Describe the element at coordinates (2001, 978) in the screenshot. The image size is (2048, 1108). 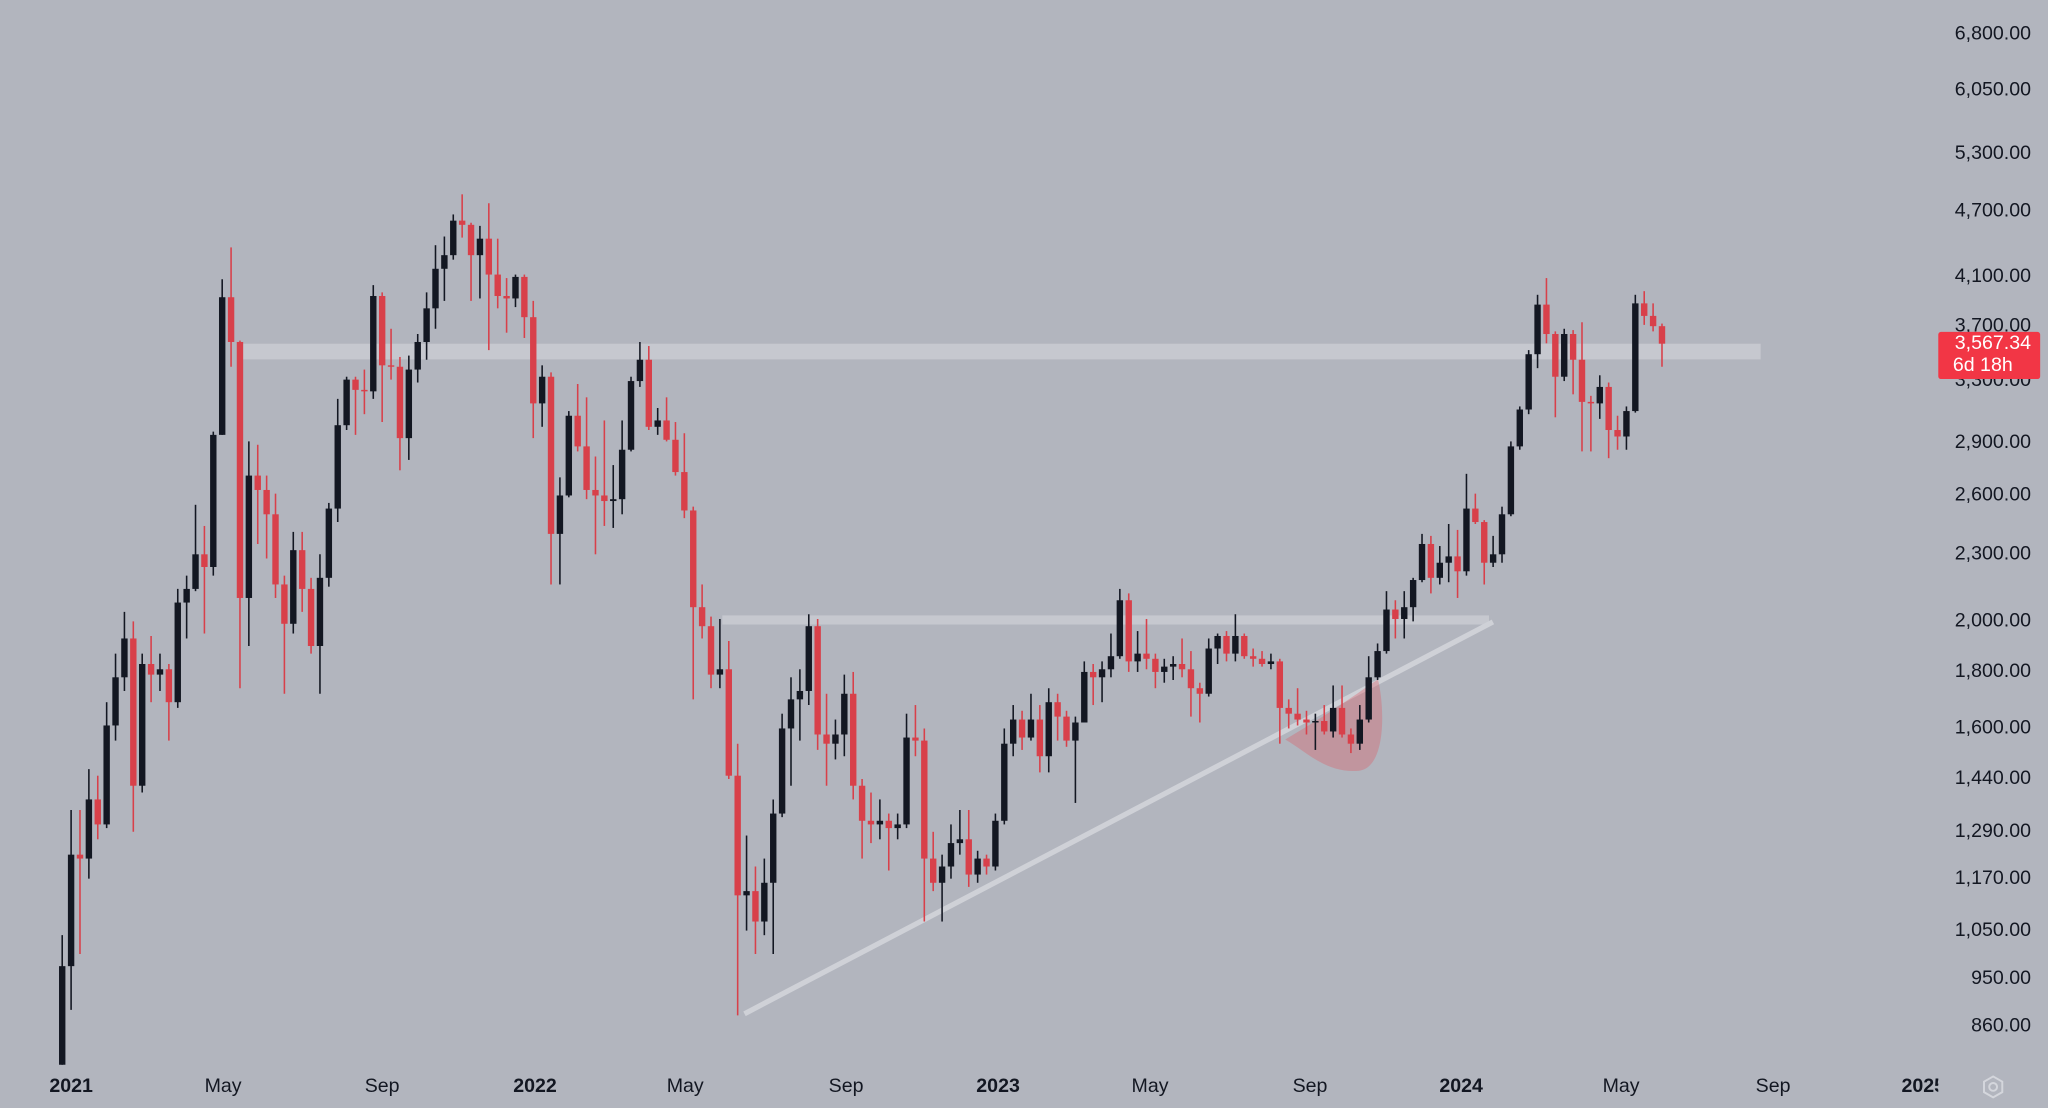
I see `y-tick-label: 950.00` at that location.